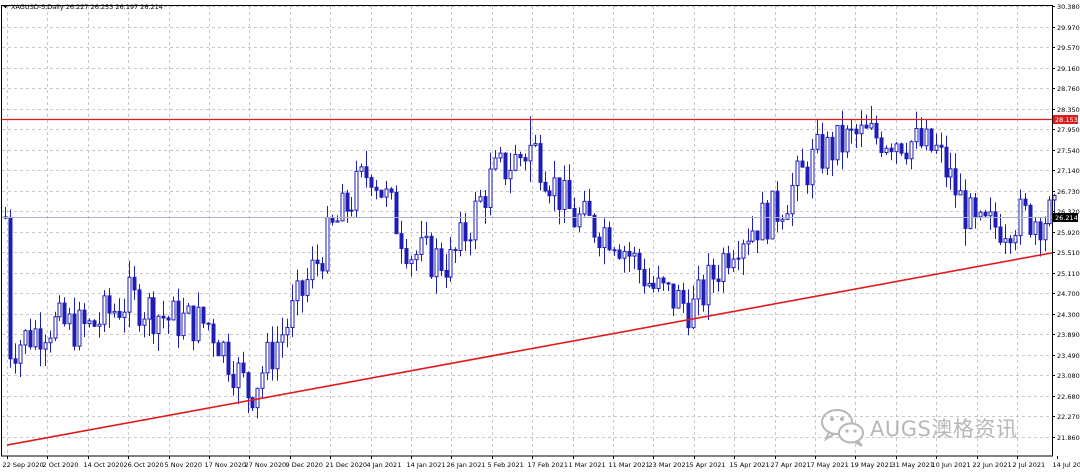 This screenshot has width=1080, height=474. Describe the element at coordinates (144, 465) in the screenshot. I see `date-tick-label: 26 Oct 2020` at that location.